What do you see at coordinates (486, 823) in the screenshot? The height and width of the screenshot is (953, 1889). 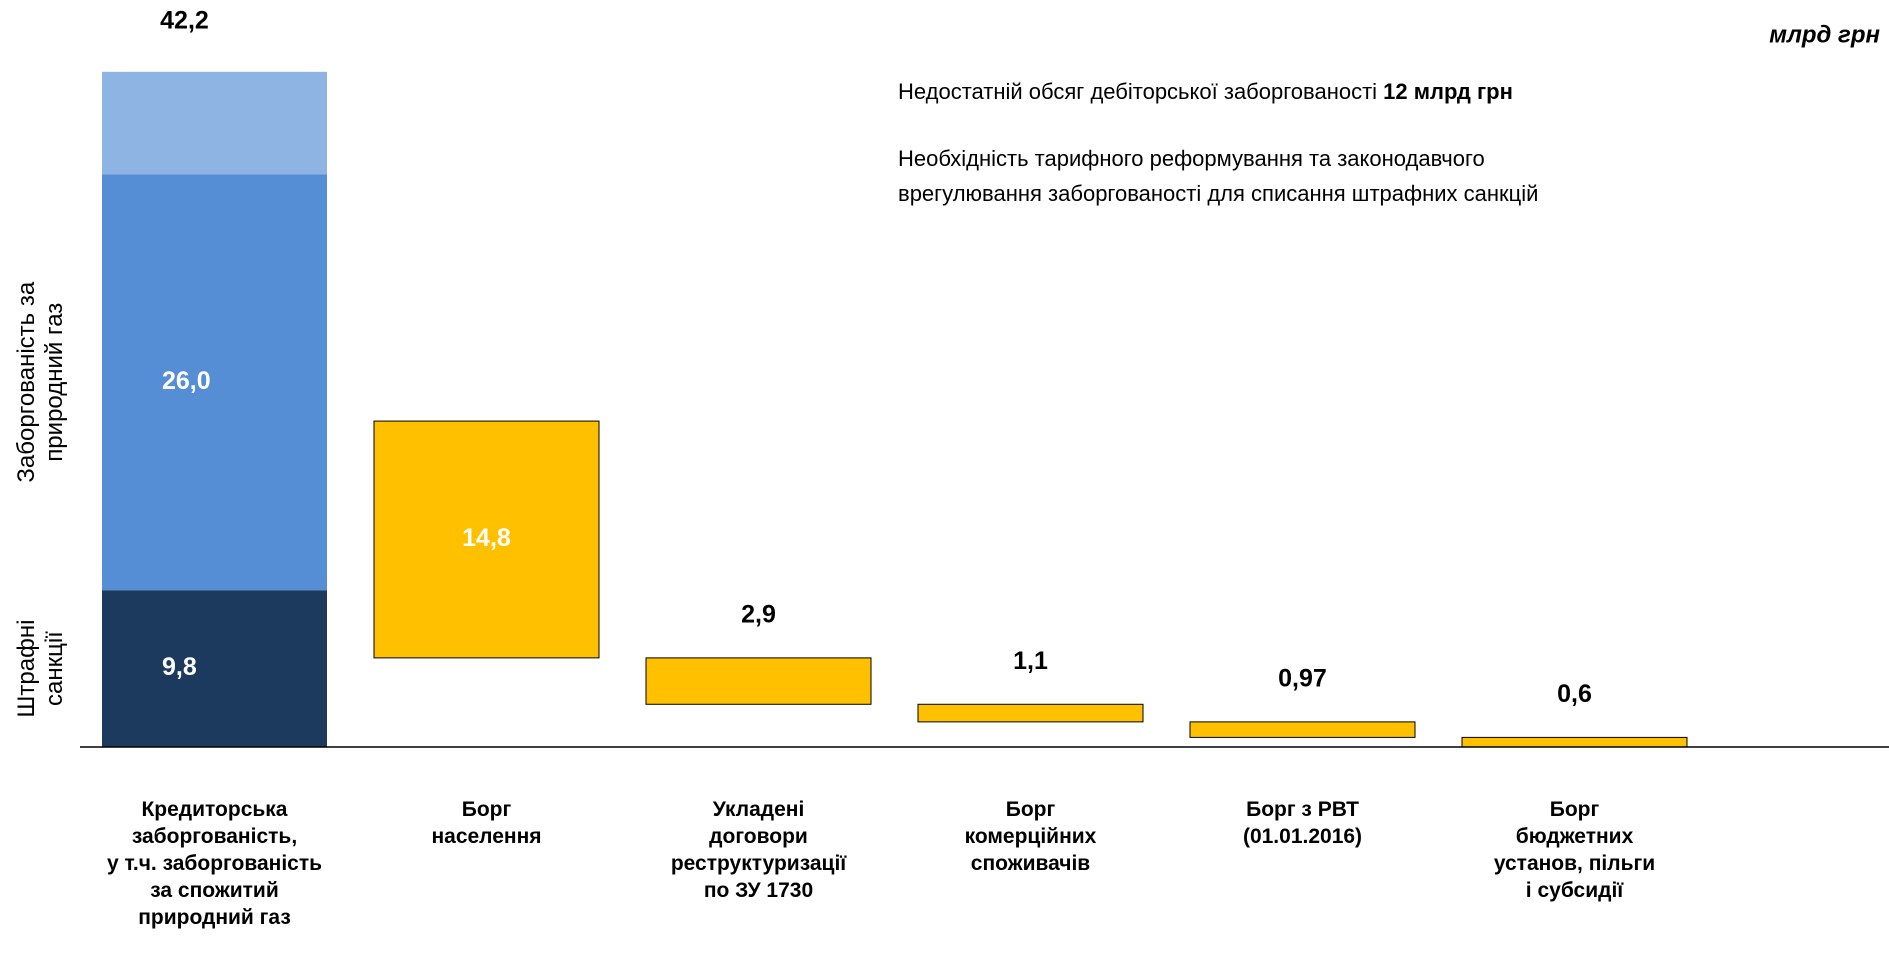 I see `x-tick-label: Борг населення` at bounding box center [486, 823].